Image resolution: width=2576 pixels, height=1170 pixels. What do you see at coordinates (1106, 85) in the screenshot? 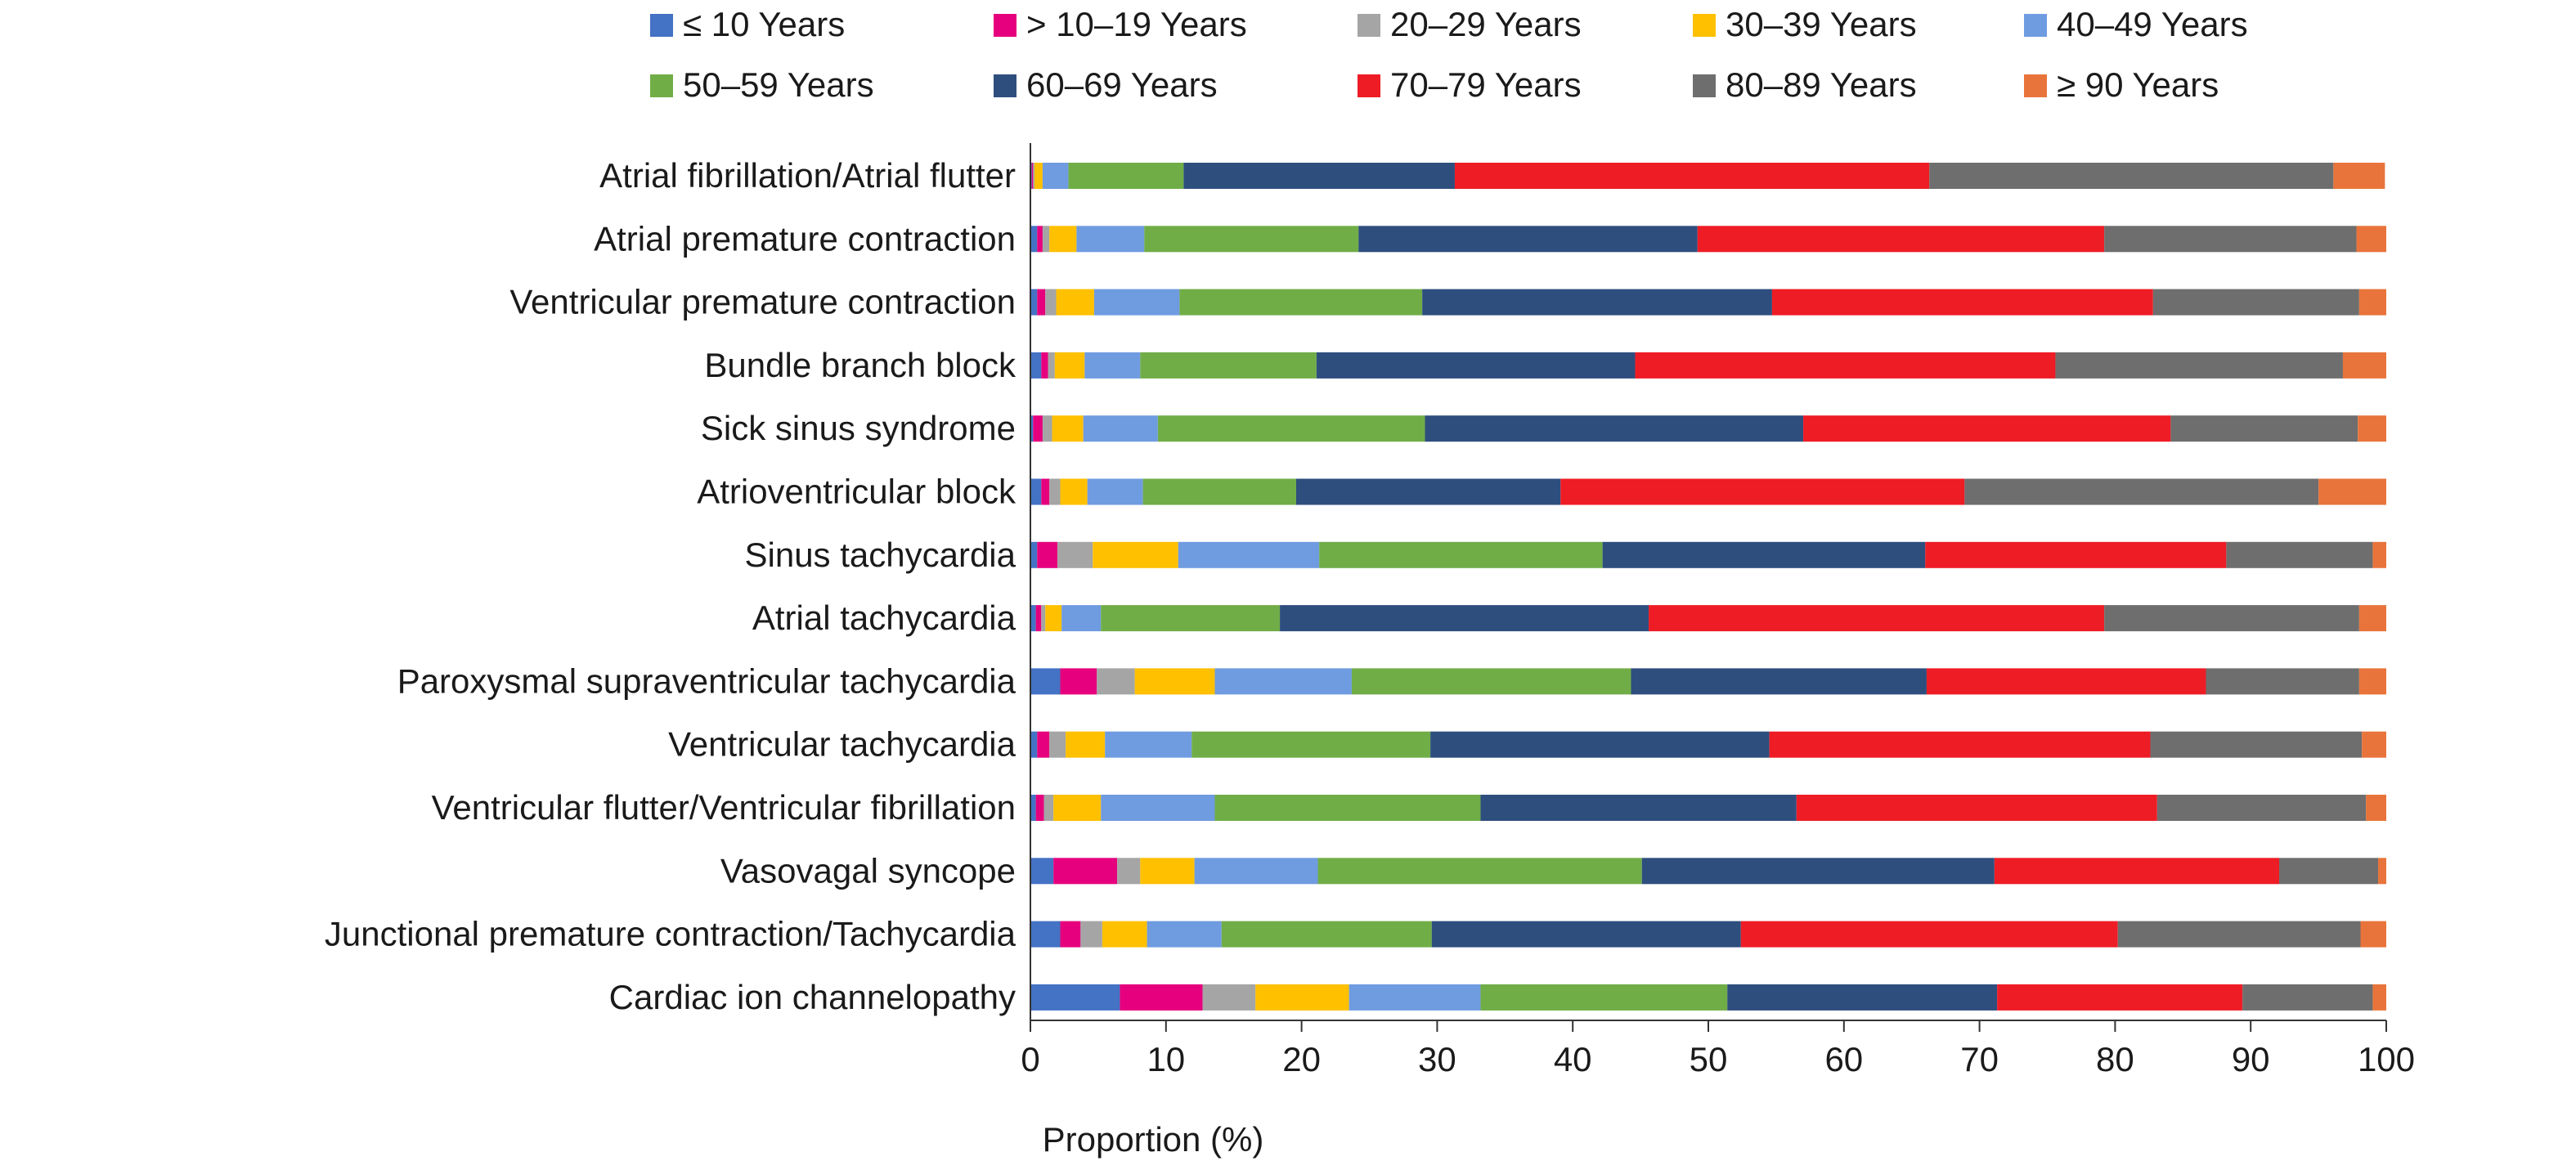
I see `legend-item: 60–69 Years` at bounding box center [1106, 85].